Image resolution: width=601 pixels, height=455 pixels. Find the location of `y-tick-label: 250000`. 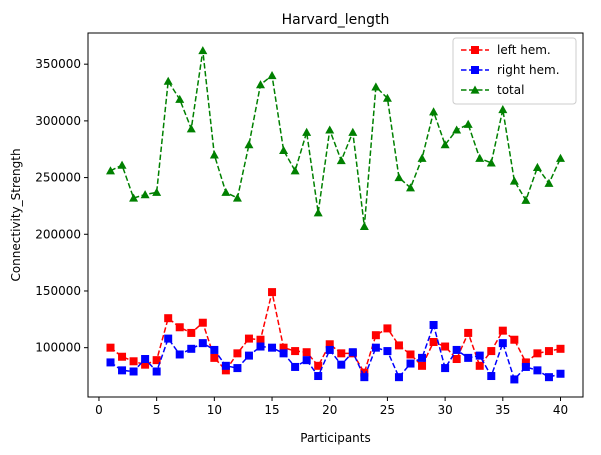

y-tick-label: 250000 is located at coordinates (58, 178).